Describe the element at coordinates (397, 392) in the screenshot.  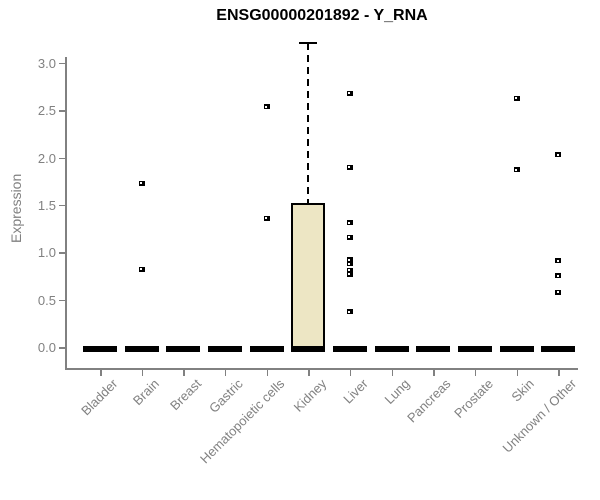
I see `x-tick-label-lung: Lung` at that location.